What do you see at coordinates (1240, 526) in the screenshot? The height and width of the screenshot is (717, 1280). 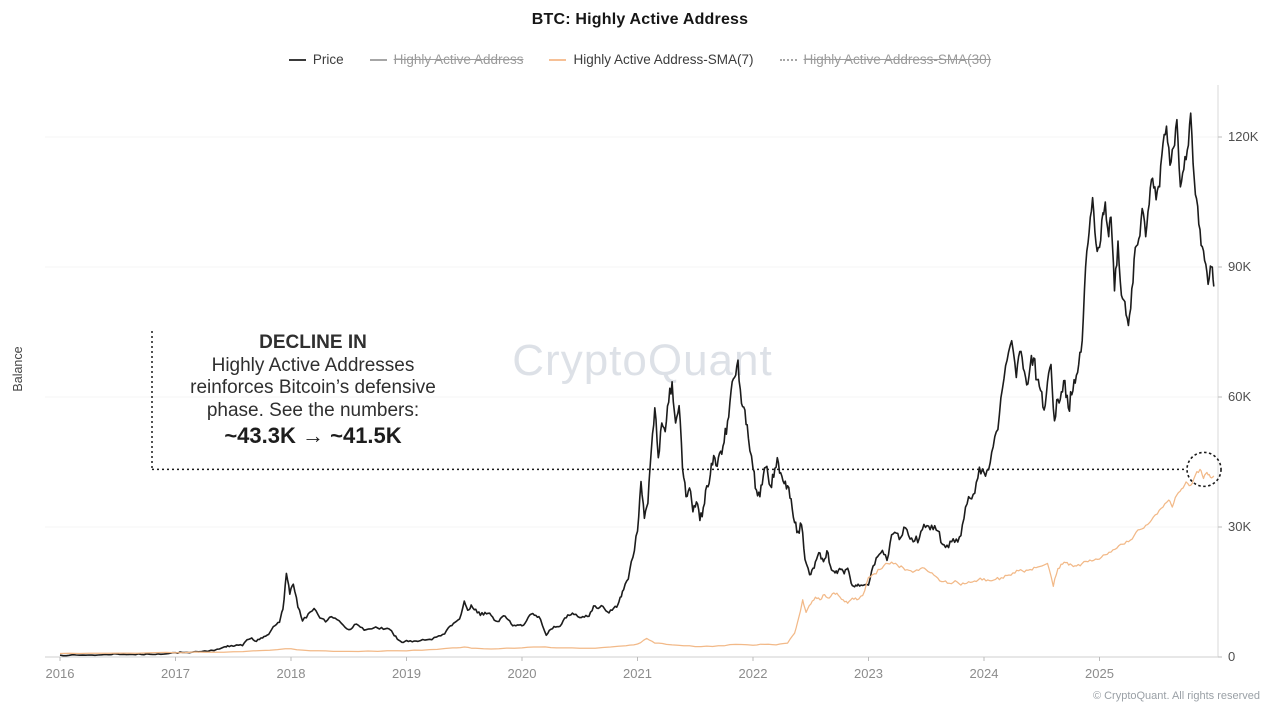 I see `y-axis-label: 30K` at bounding box center [1240, 526].